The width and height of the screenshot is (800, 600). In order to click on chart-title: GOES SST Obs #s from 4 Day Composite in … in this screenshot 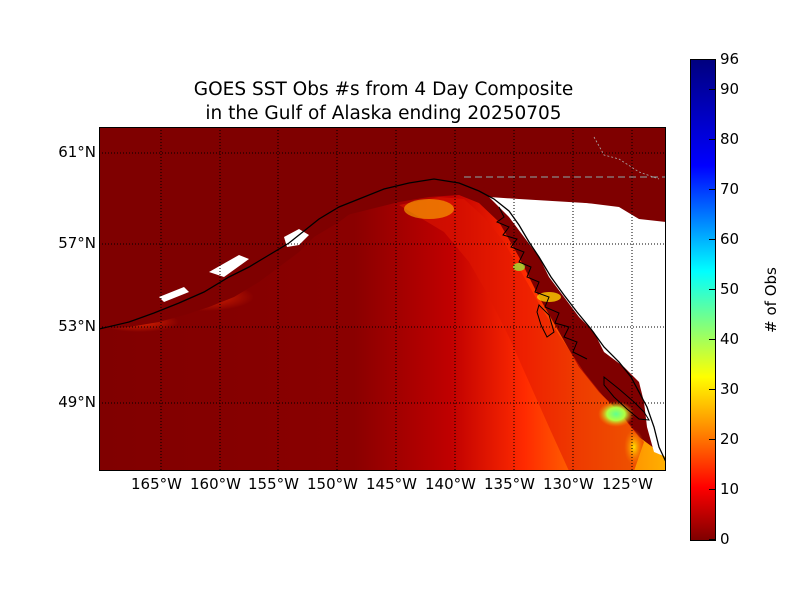, I will do `click(383, 102)`.